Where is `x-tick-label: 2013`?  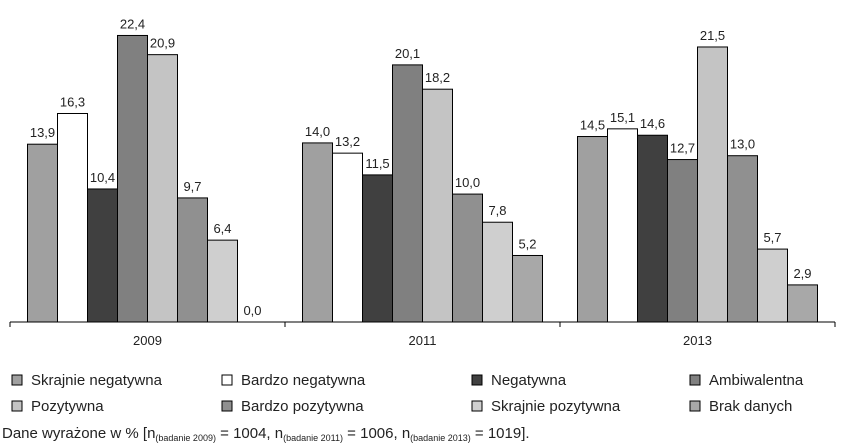 x-tick-label: 2013 is located at coordinates (697, 340).